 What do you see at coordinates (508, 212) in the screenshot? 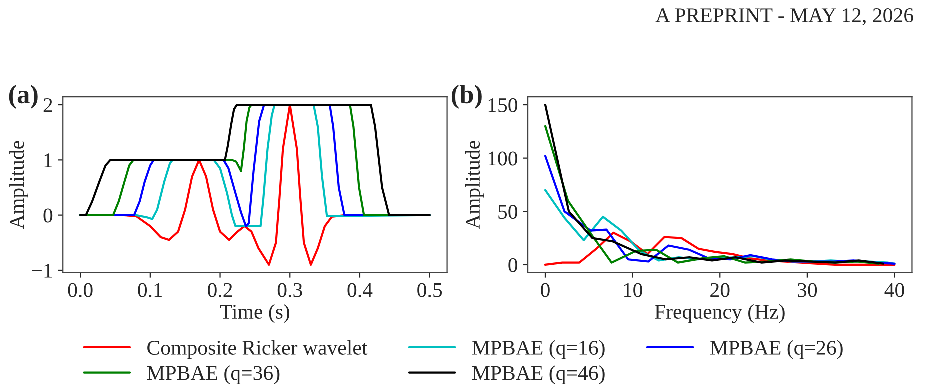
I see `y-tick-label: 50` at bounding box center [508, 212].